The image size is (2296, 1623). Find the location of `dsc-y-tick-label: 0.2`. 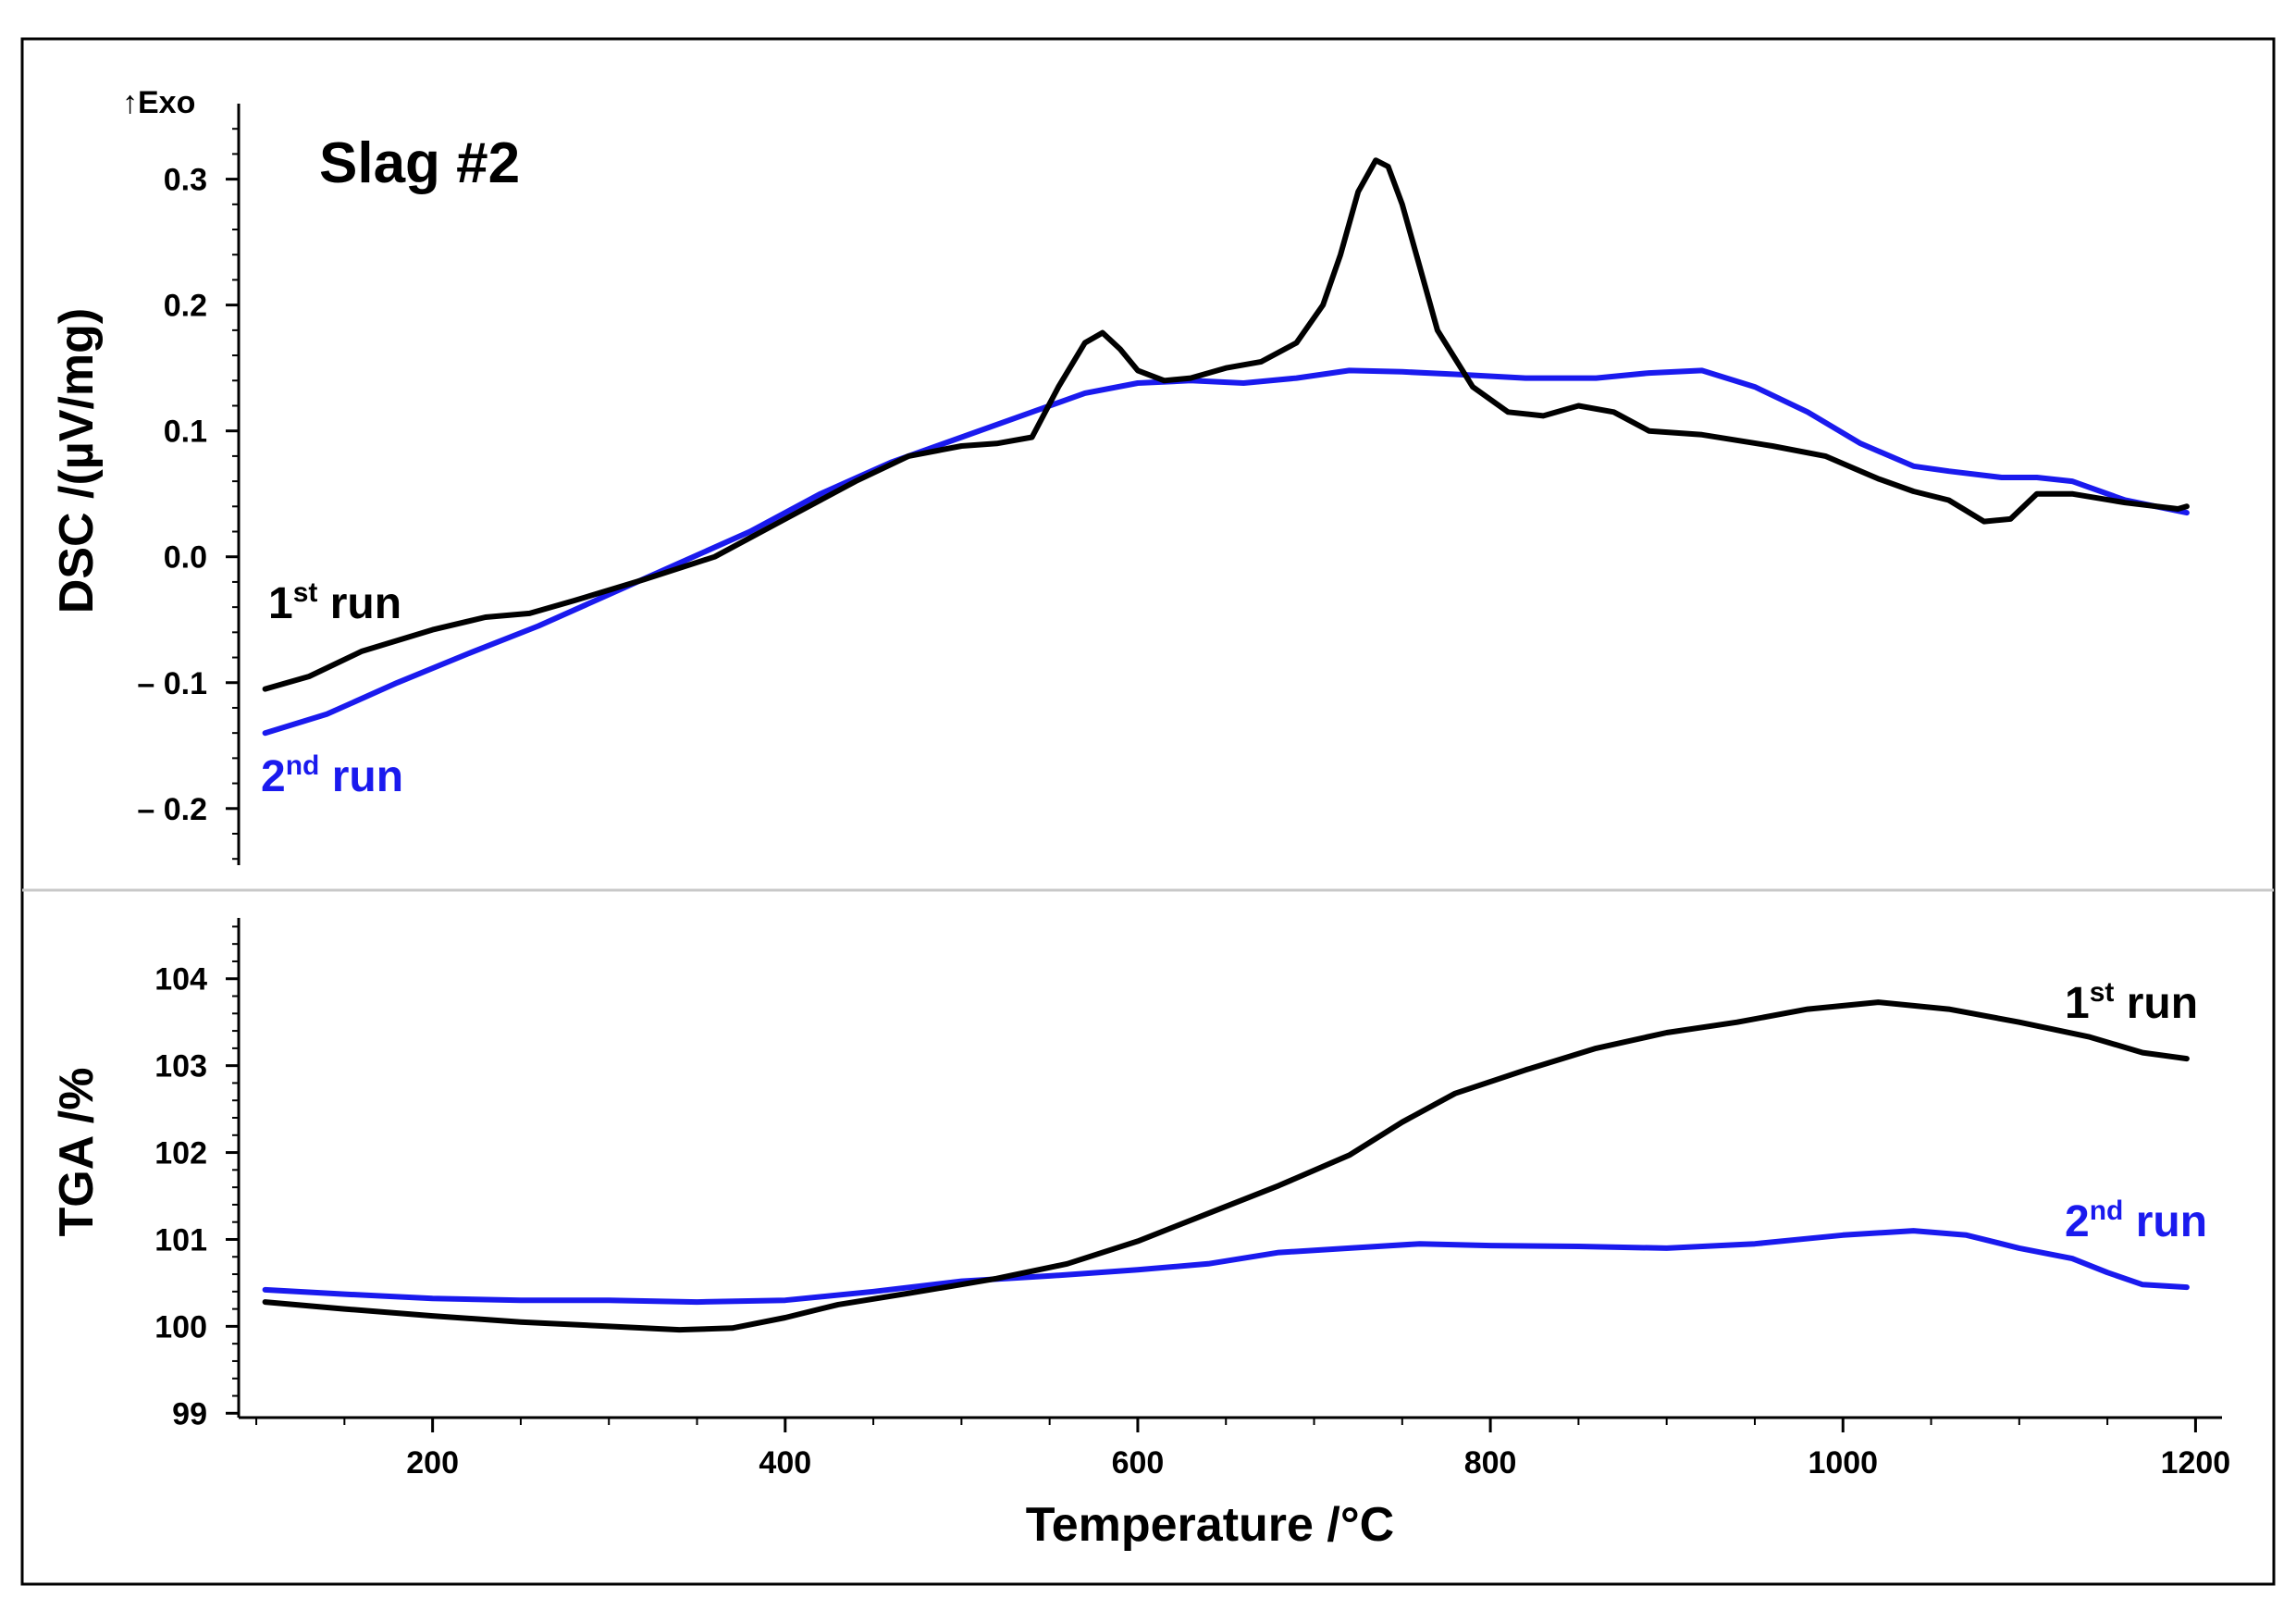

dsc-y-tick-label: 0.2 is located at coordinates (185, 306).